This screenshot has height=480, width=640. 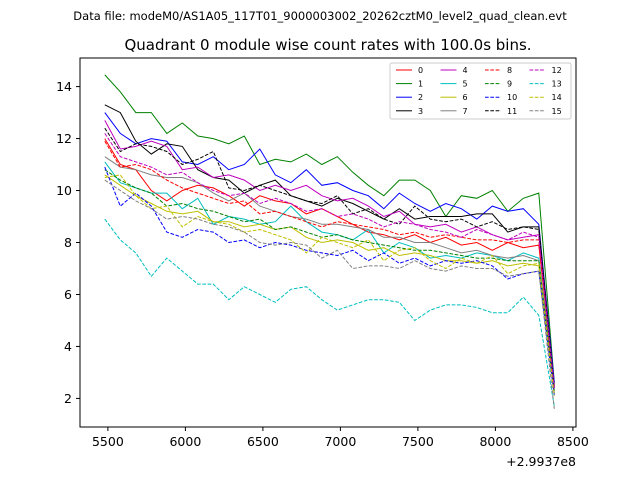 I want to click on legend-label-6: 6, so click(x=465, y=97).